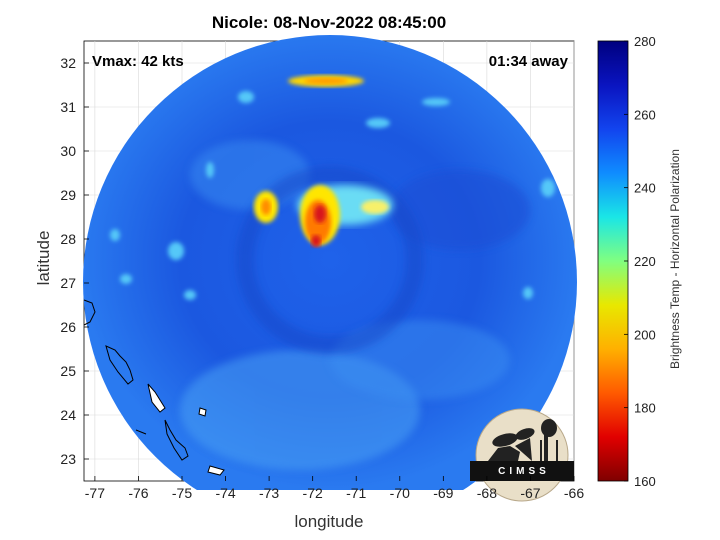 The width and height of the screenshot is (720, 540). What do you see at coordinates (645, 261) in the screenshot?
I see `colorbar-tick-label: 220` at bounding box center [645, 261].